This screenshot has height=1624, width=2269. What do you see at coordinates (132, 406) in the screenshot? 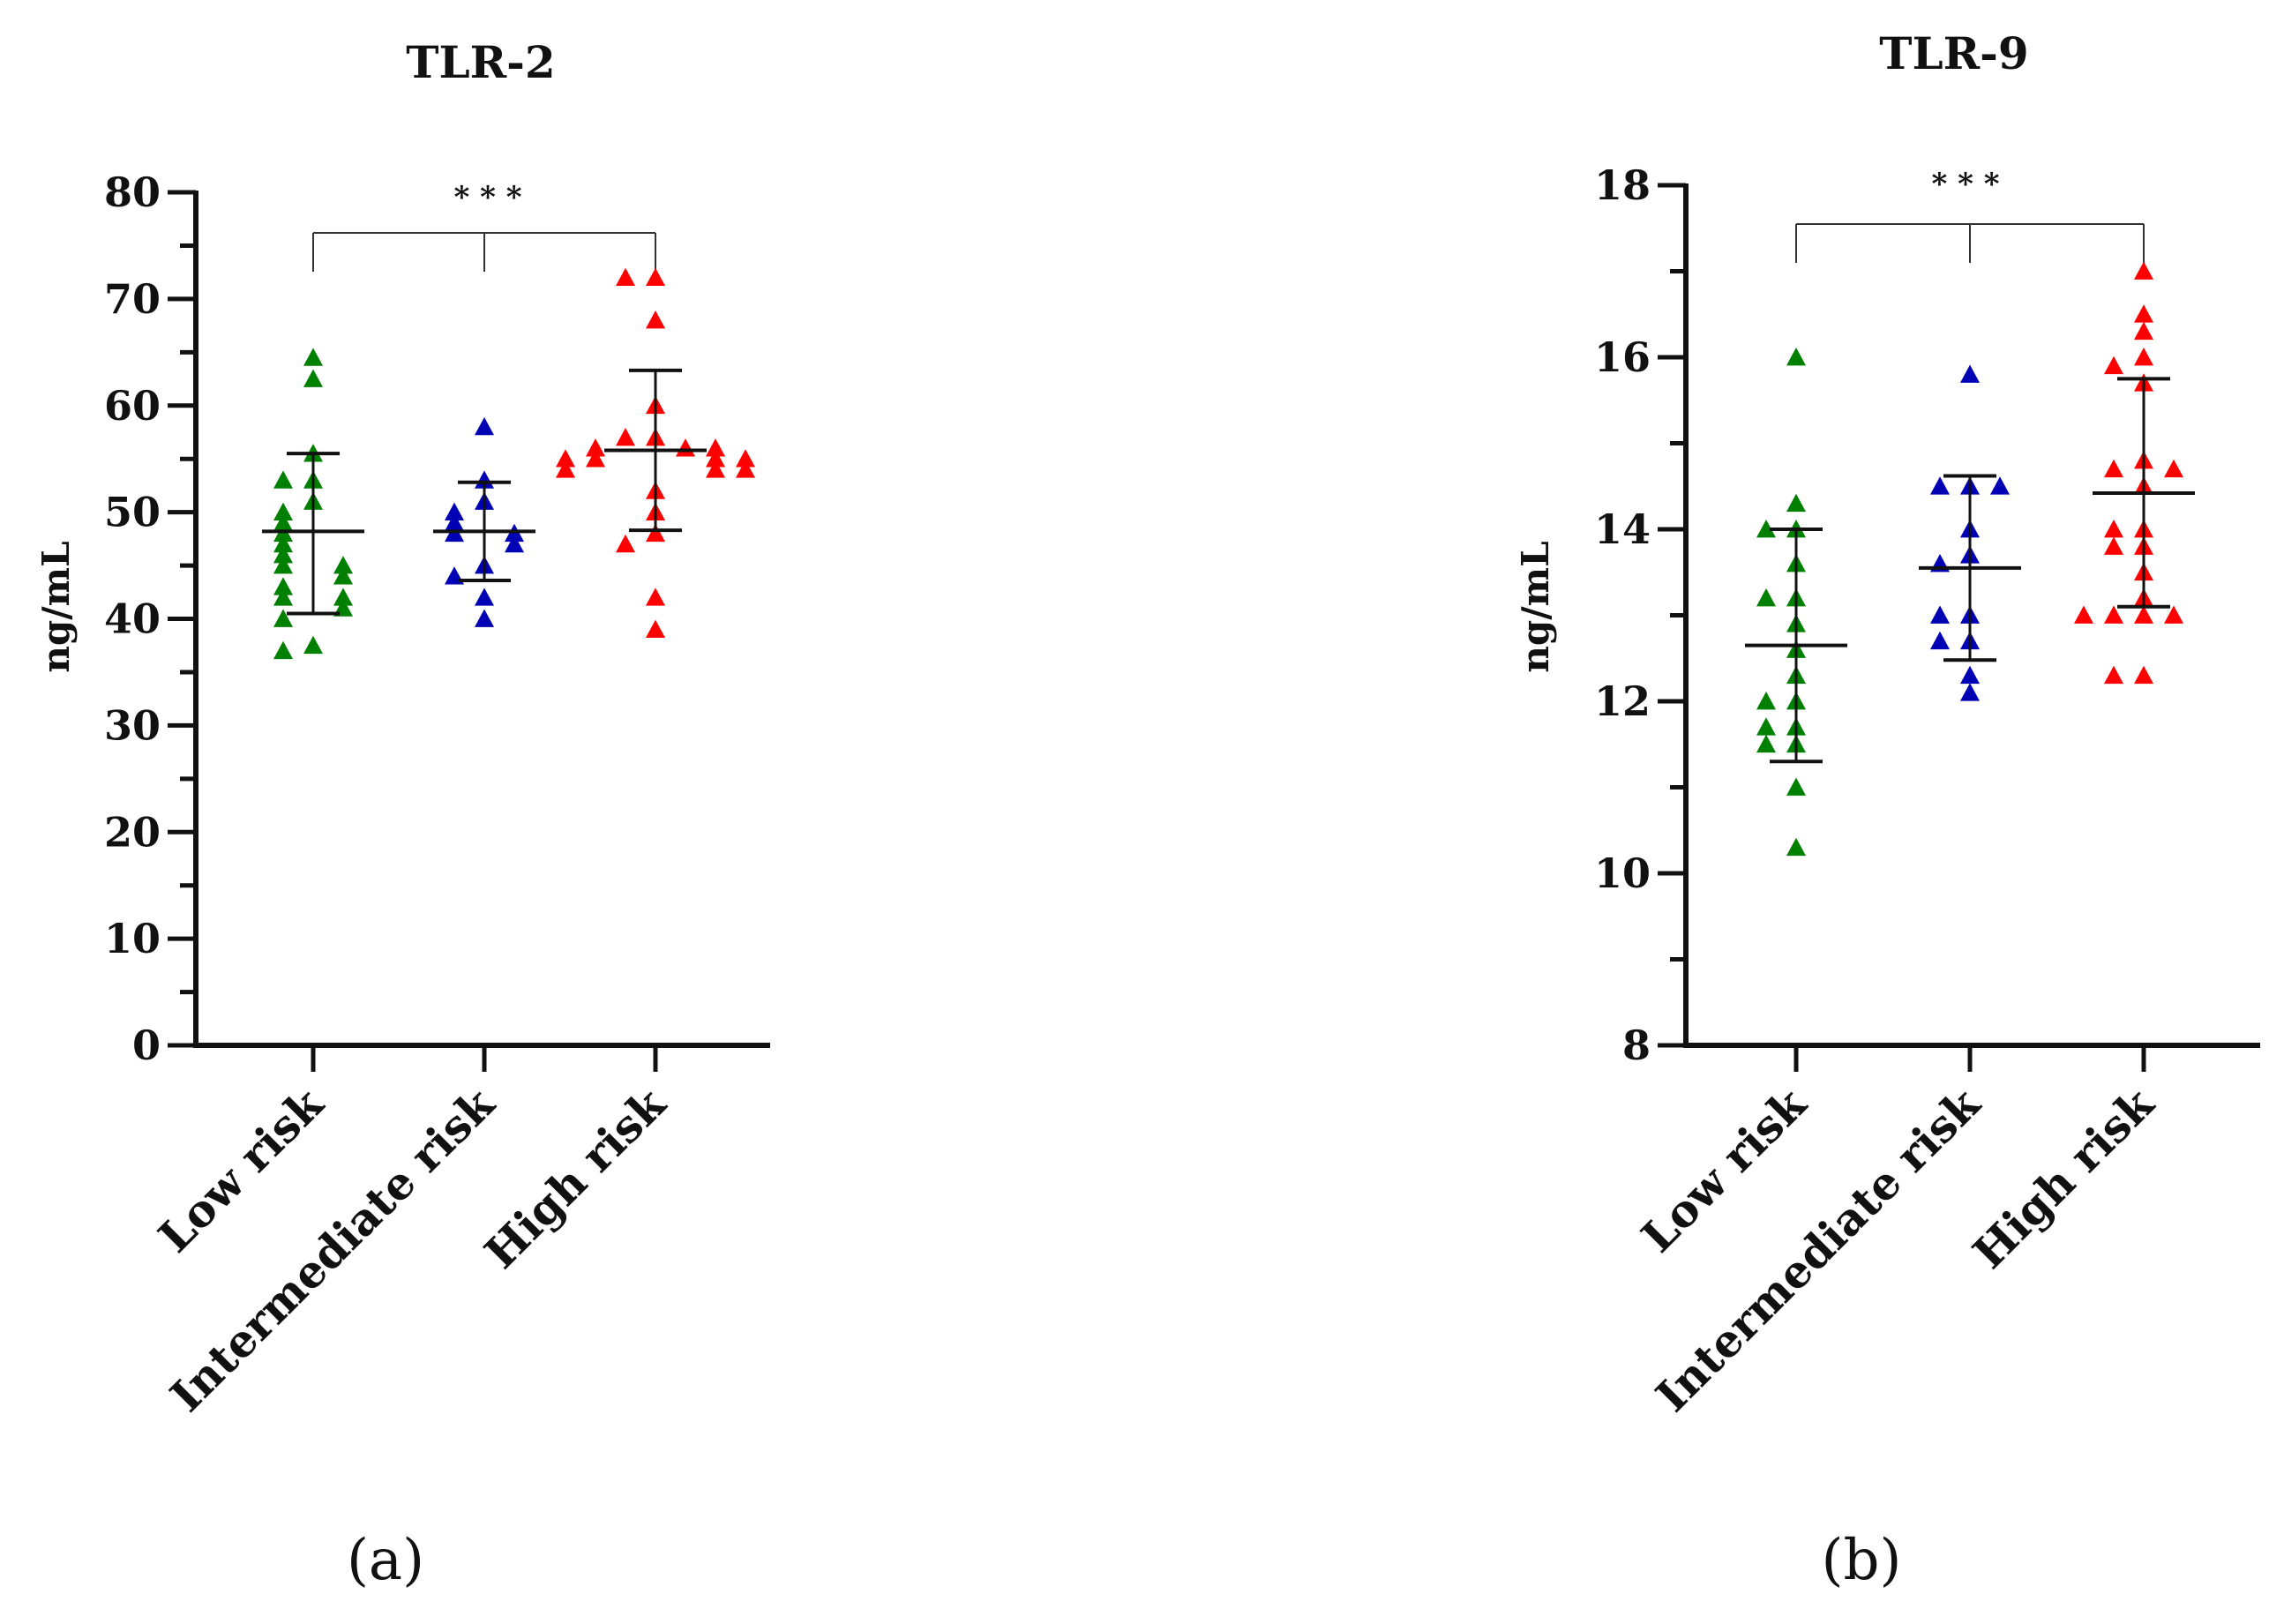
I see `y-tick-label: 60` at bounding box center [132, 406].